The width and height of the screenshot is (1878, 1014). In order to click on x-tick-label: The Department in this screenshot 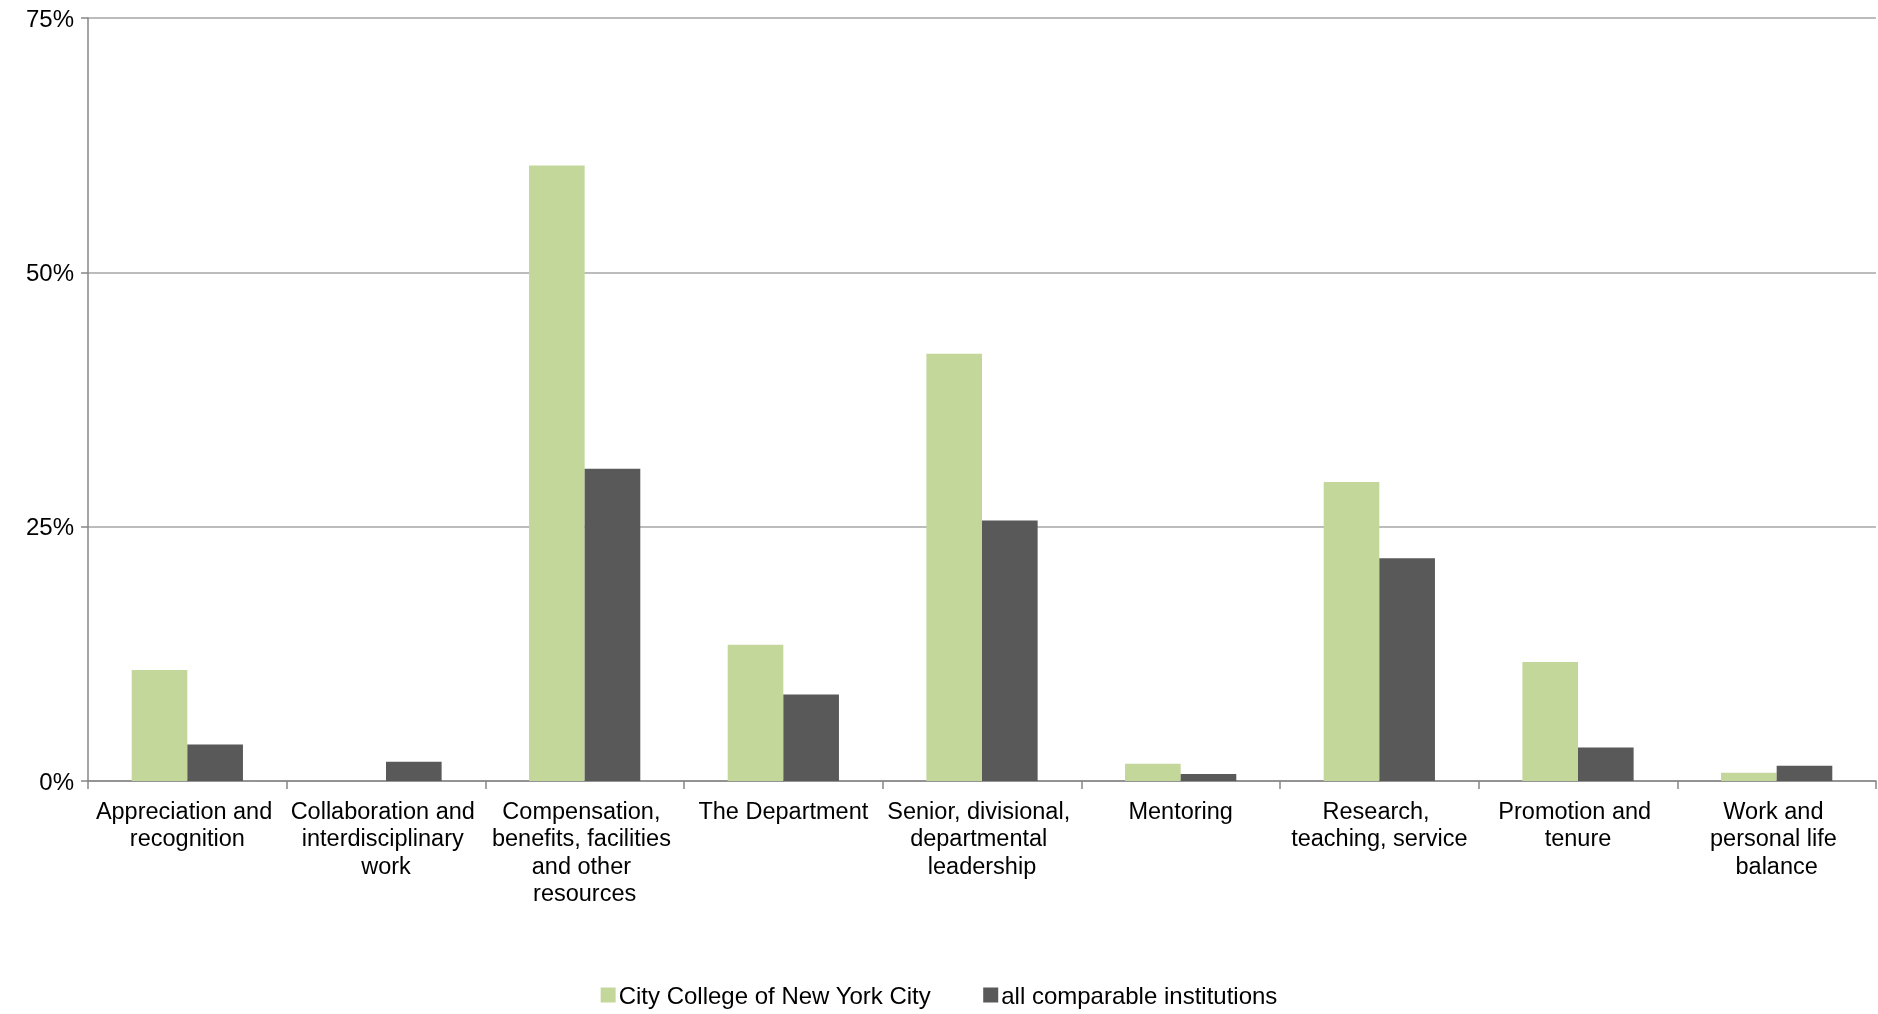, I will do `click(783, 810)`.